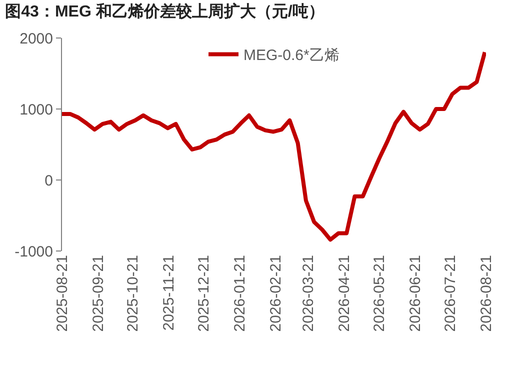  What do you see at coordinates (415, 293) in the screenshot?
I see `x-tick-label: 2026-06-21` at bounding box center [415, 293].